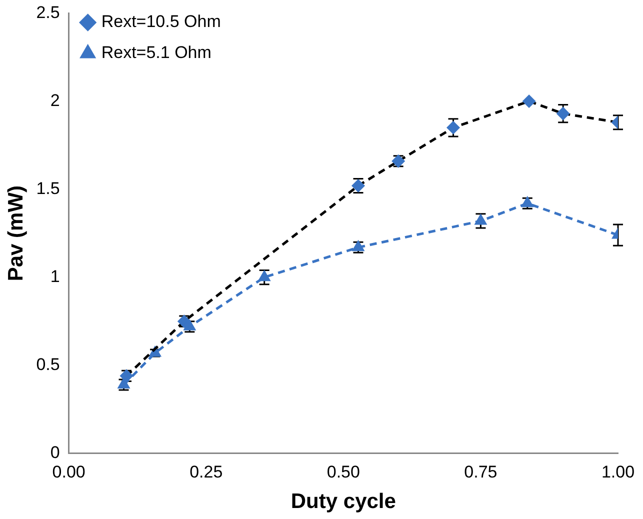 Image resolution: width=643 pixels, height=519 pixels. Describe the element at coordinates (48, 188) in the screenshot. I see `y-tick-label: 1.5` at that location.